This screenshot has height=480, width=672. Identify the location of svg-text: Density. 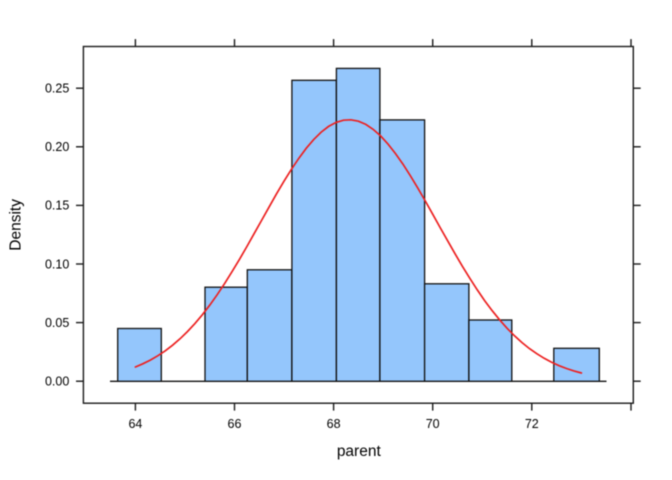
(16, 225).